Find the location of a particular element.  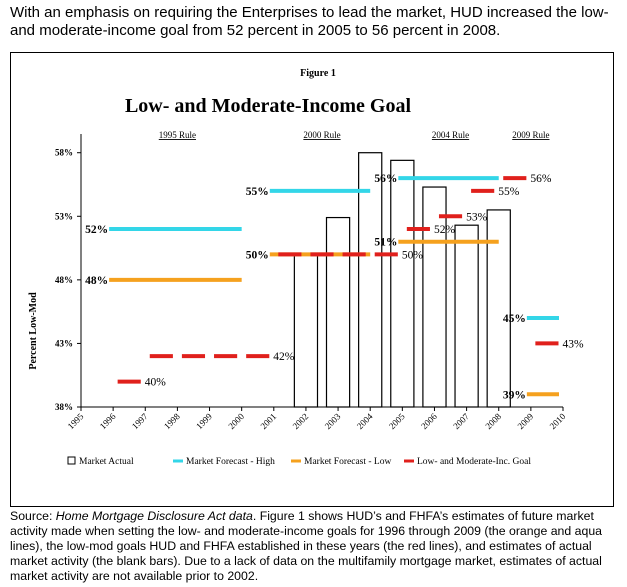

legend-label-1: Market Forecast - High is located at coordinates (230, 462).